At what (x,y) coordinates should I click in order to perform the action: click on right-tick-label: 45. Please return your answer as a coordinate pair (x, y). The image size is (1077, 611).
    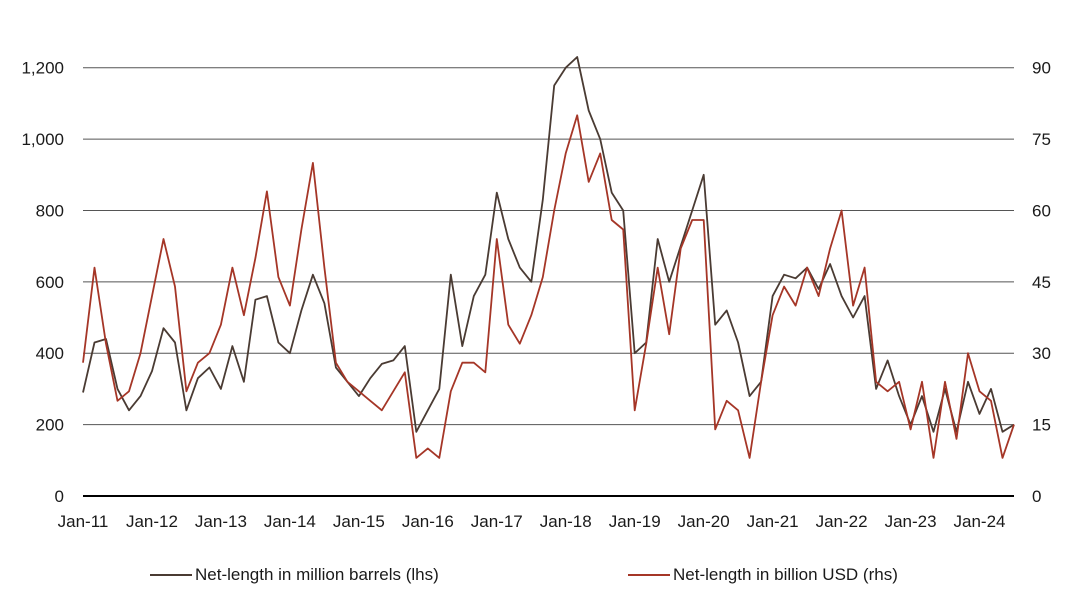
    Looking at the image, I should click on (1041, 282).